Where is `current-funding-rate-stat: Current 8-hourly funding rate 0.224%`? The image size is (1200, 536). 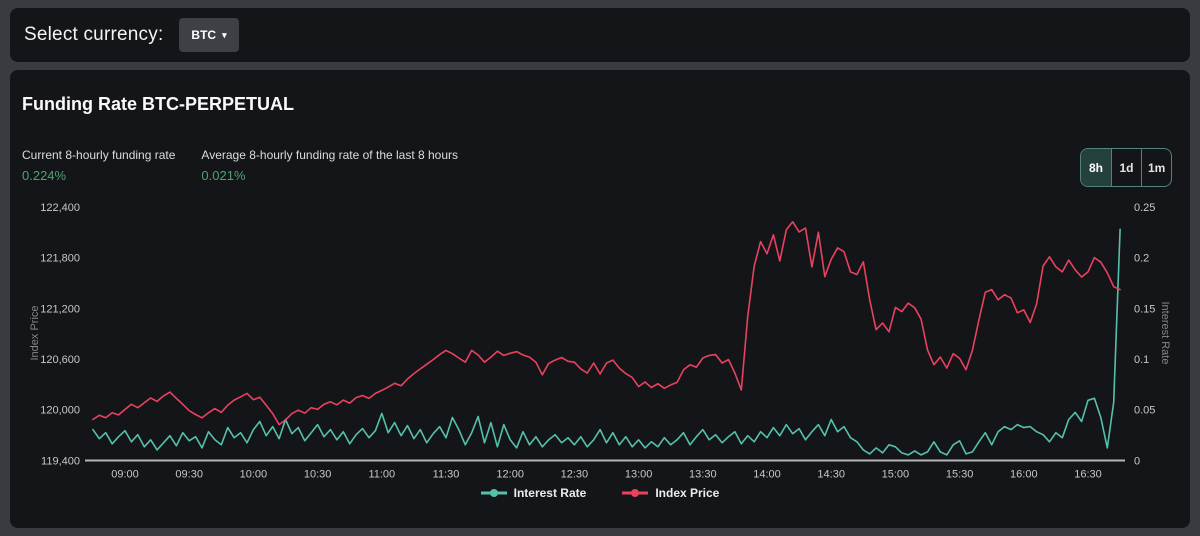 current-funding-rate-stat: Current 8-hourly funding rate 0.224% is located at coordinates (98, 165).